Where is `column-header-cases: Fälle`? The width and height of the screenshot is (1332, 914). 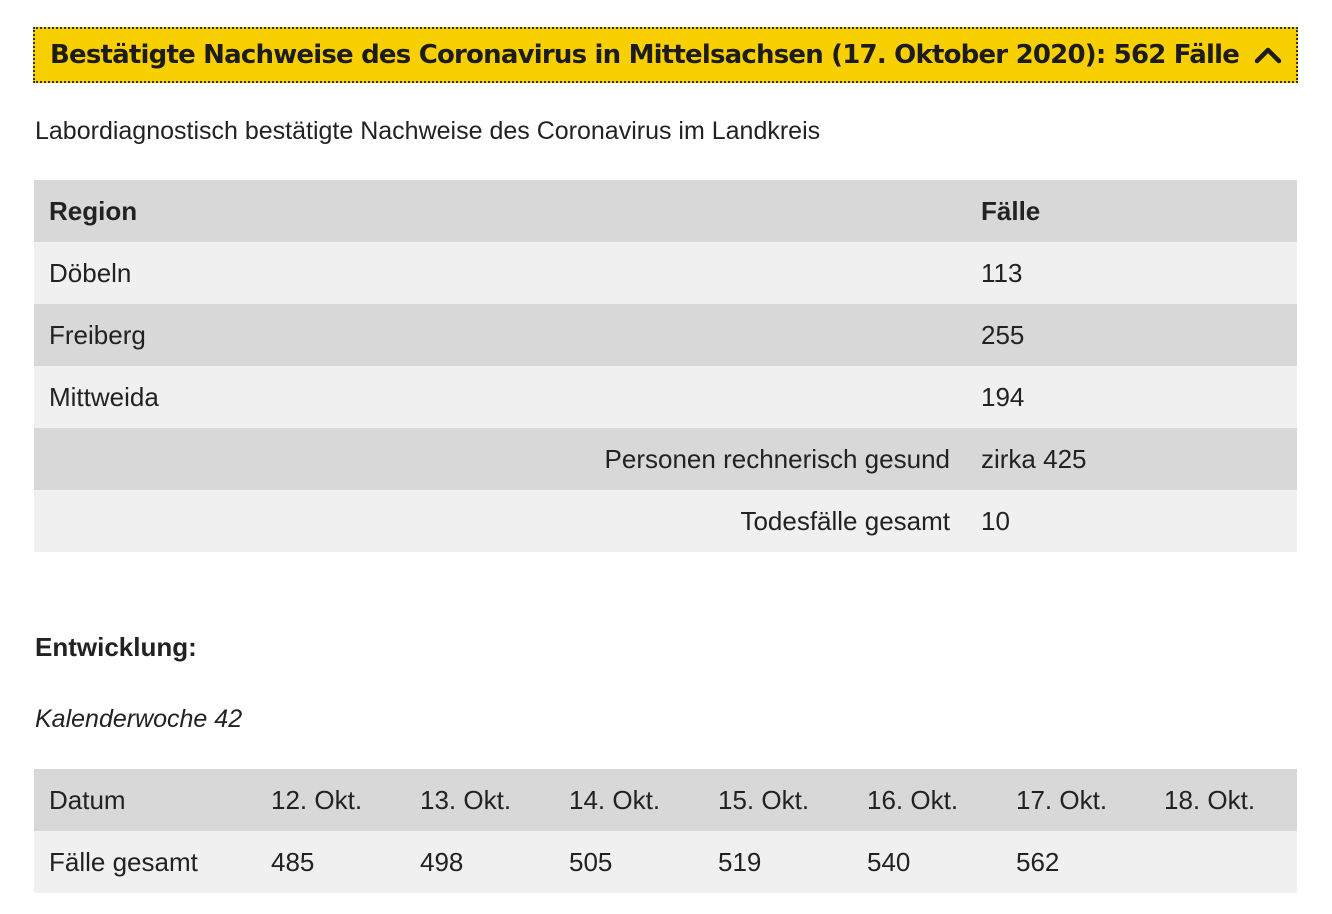
column-header-cases: Fälle is located at coordinates (1011, 210).